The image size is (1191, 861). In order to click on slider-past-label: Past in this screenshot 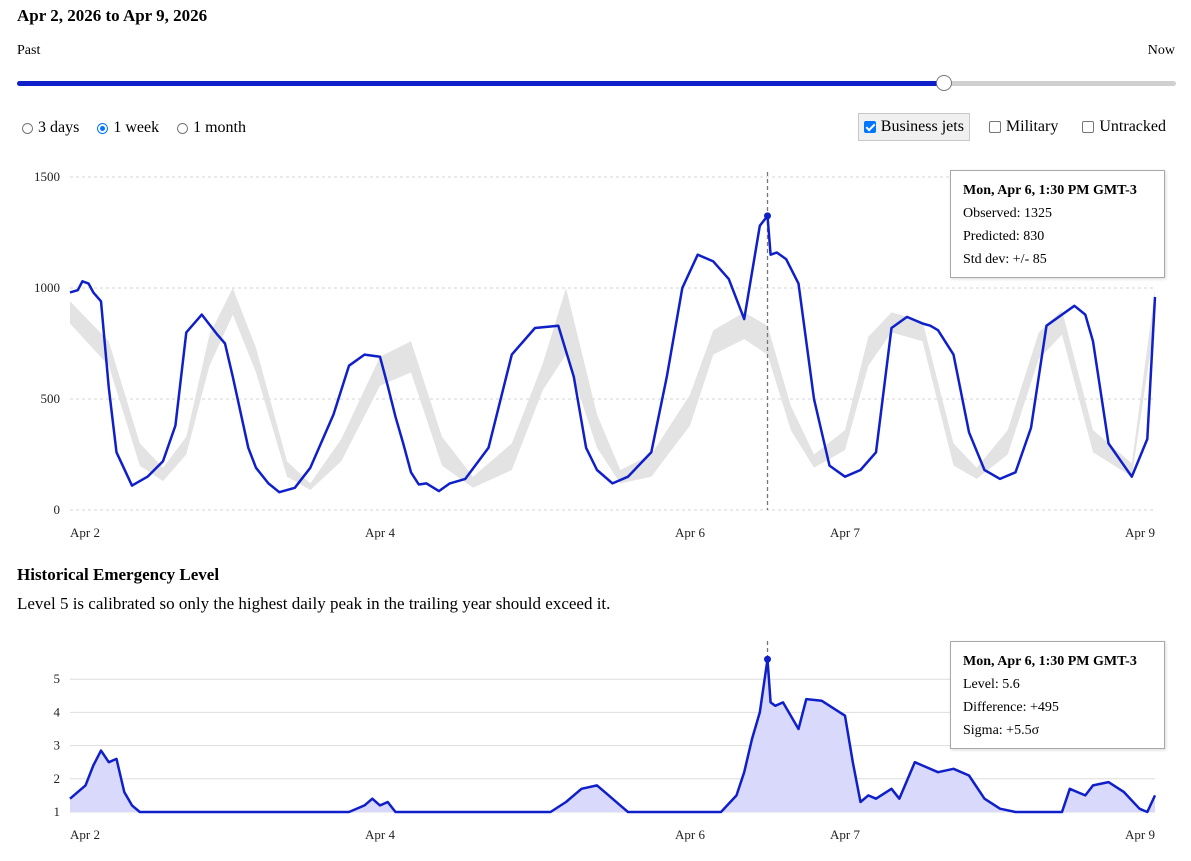, I will do `click(29, 50)`.